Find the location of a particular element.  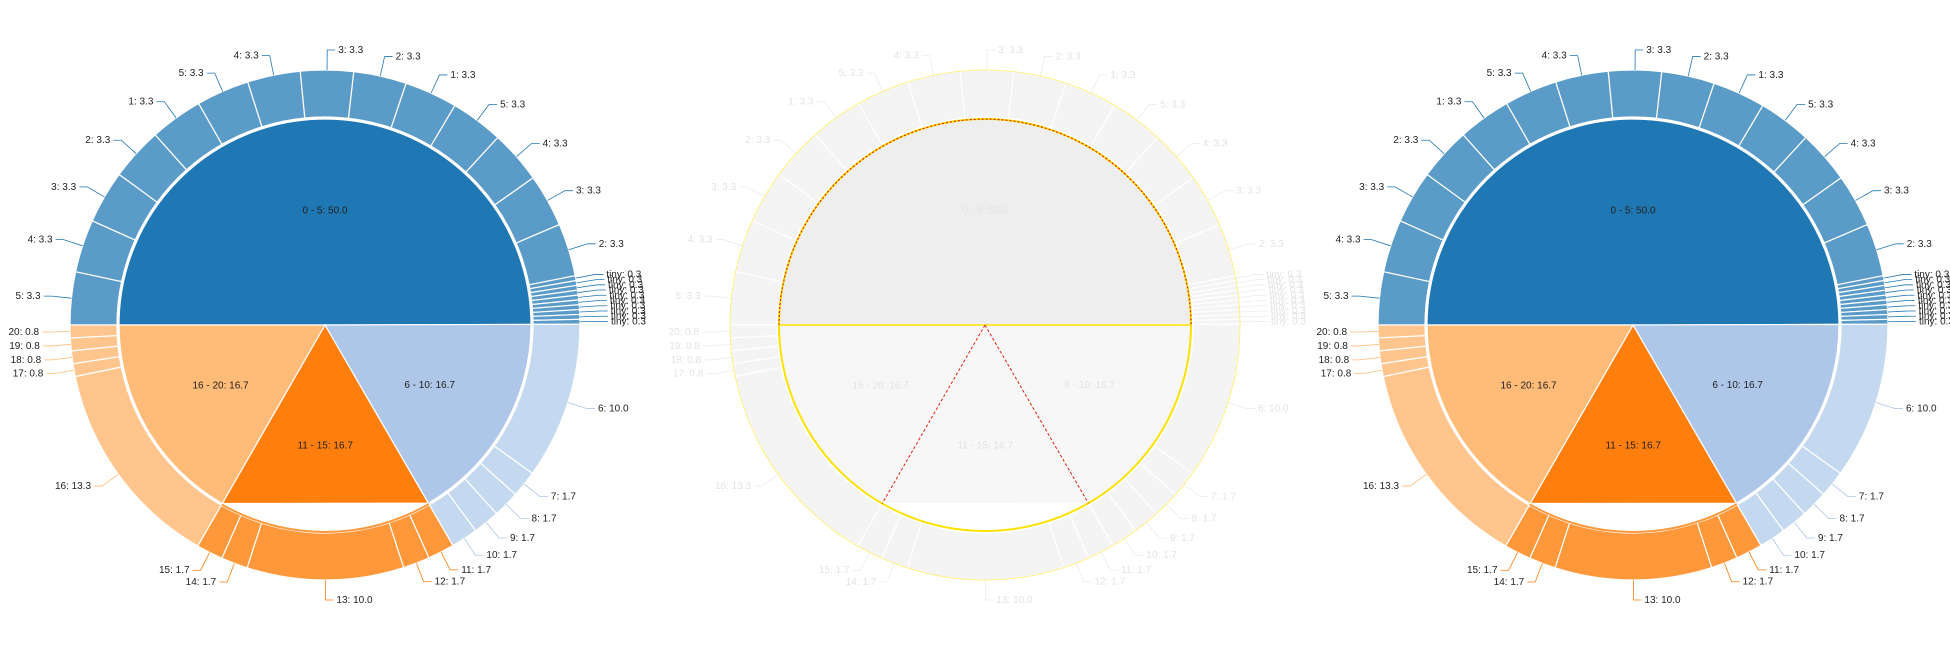

outer-slice-label: 15: 1.7 is located at coordinates (174, 570).